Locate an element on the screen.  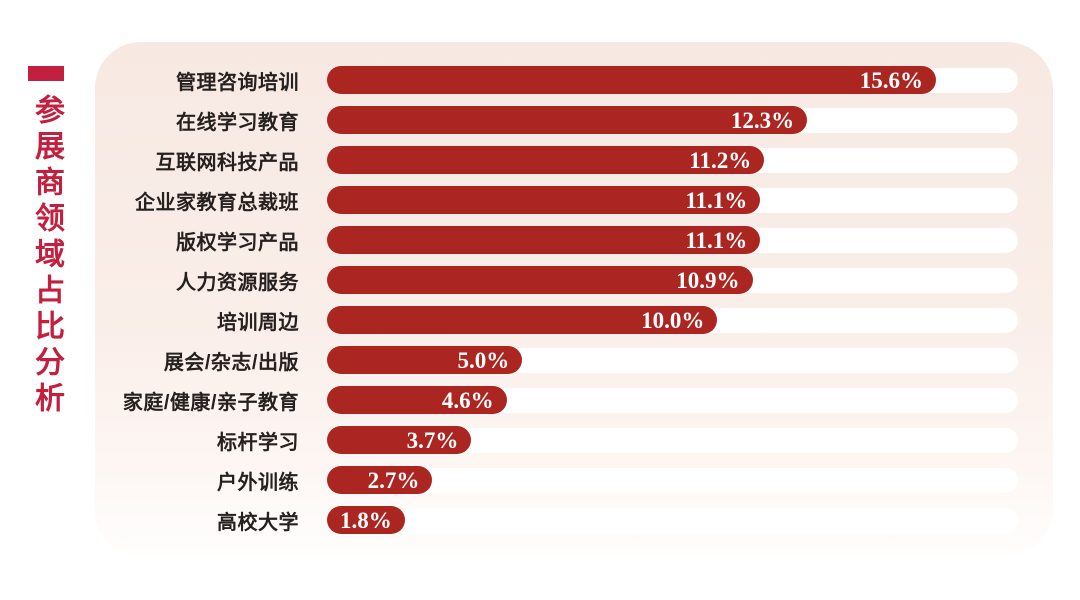
bar-track: 4.6% is located at coordinates (672, 400).